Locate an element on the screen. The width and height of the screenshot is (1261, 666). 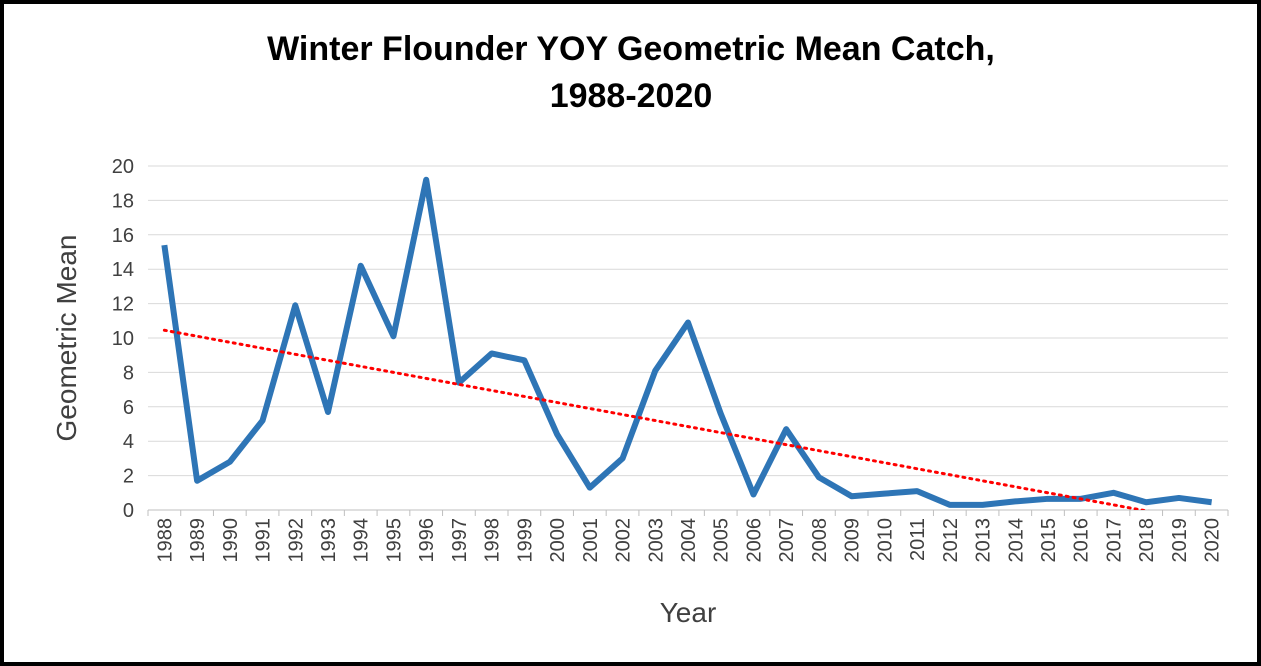
x-tick-label: 1992 is located at coordinates (296, 540).